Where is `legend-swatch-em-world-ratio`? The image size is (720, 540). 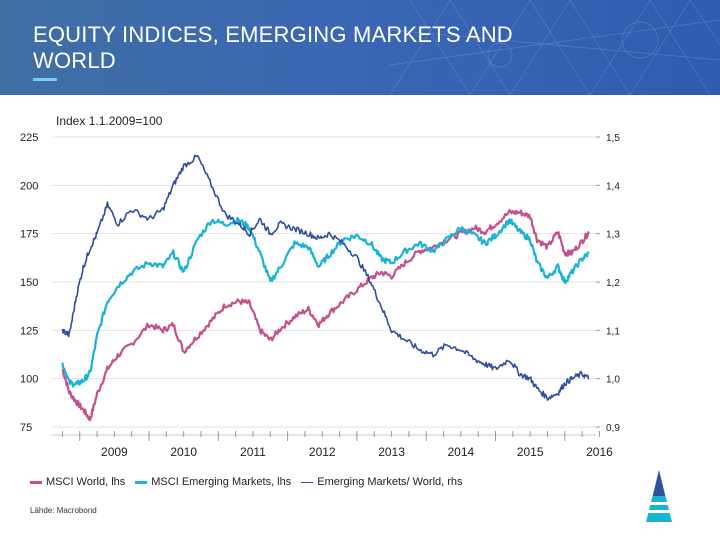
legend-swatch-em-world-ratio is located at coordinates (307, 482).